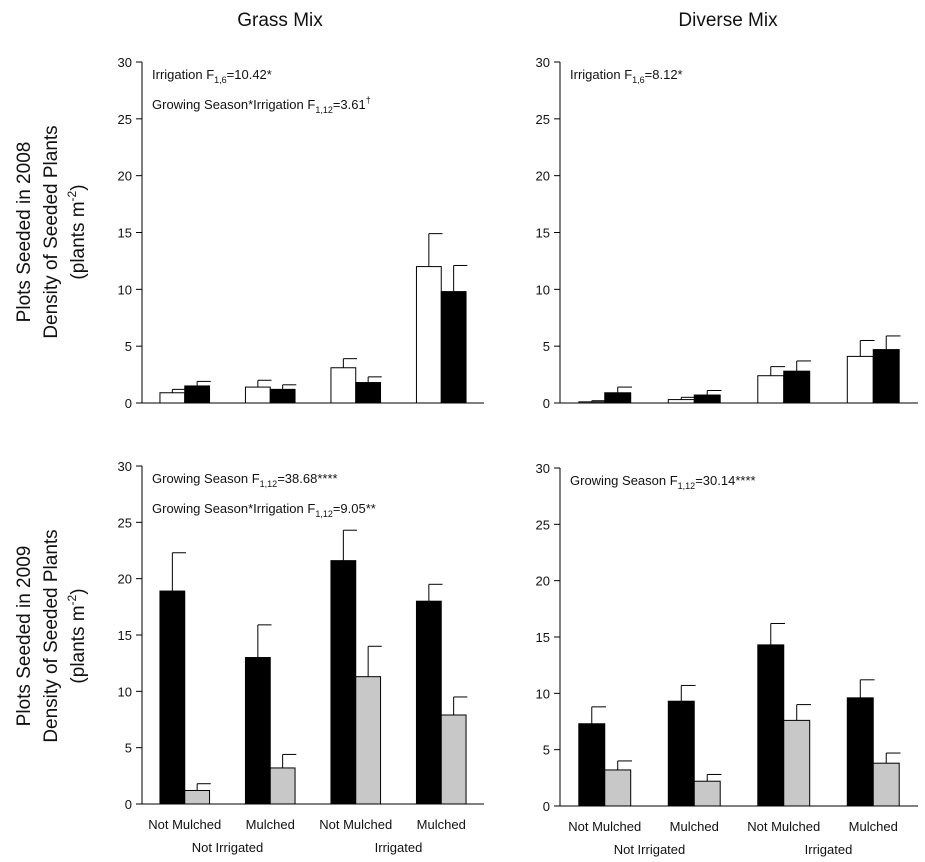 This screenshot has height=862, width=925. What do you see at coordinates (264, 510) in the screenshot?
I see `stat-annotation: Growing Season*Irrigation F1,12=9.05**` at bounding box center [264, 510].